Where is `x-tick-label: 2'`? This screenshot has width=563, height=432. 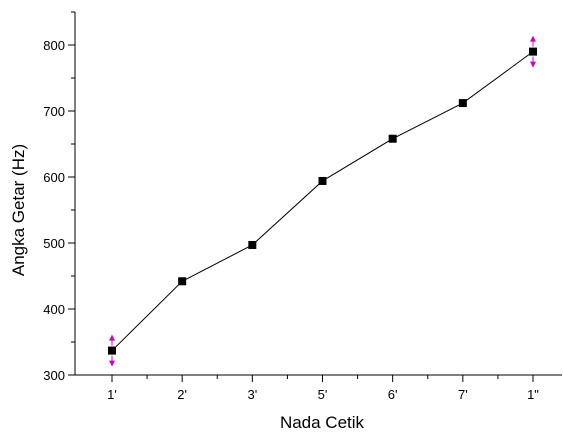 x-tick-label: 2' is located at coordinates (182, 394).